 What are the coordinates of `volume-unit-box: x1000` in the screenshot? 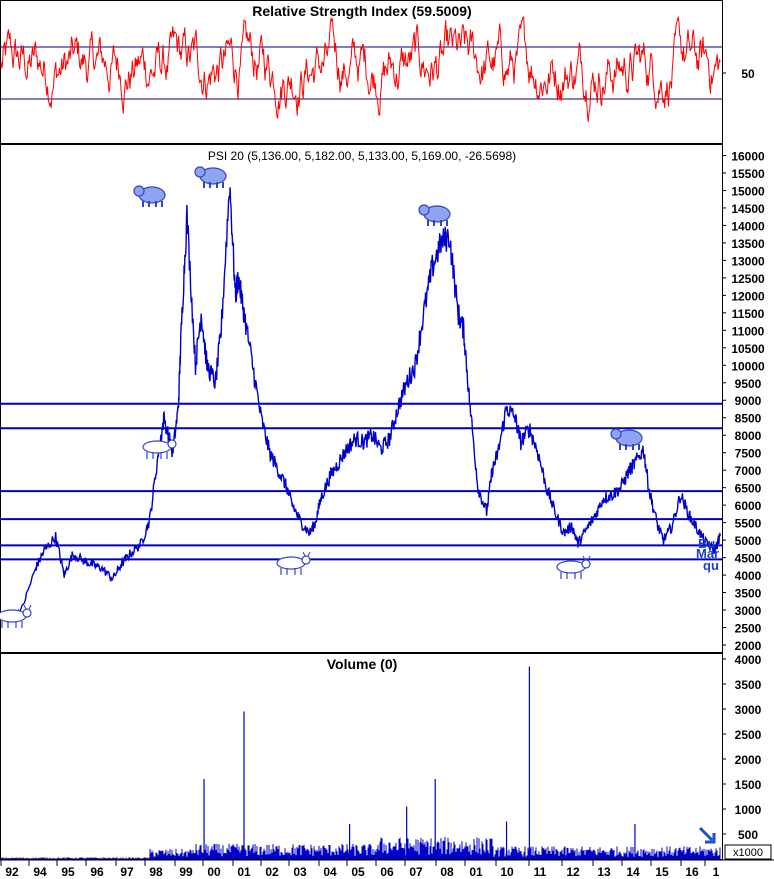 It's located at (748, 852).